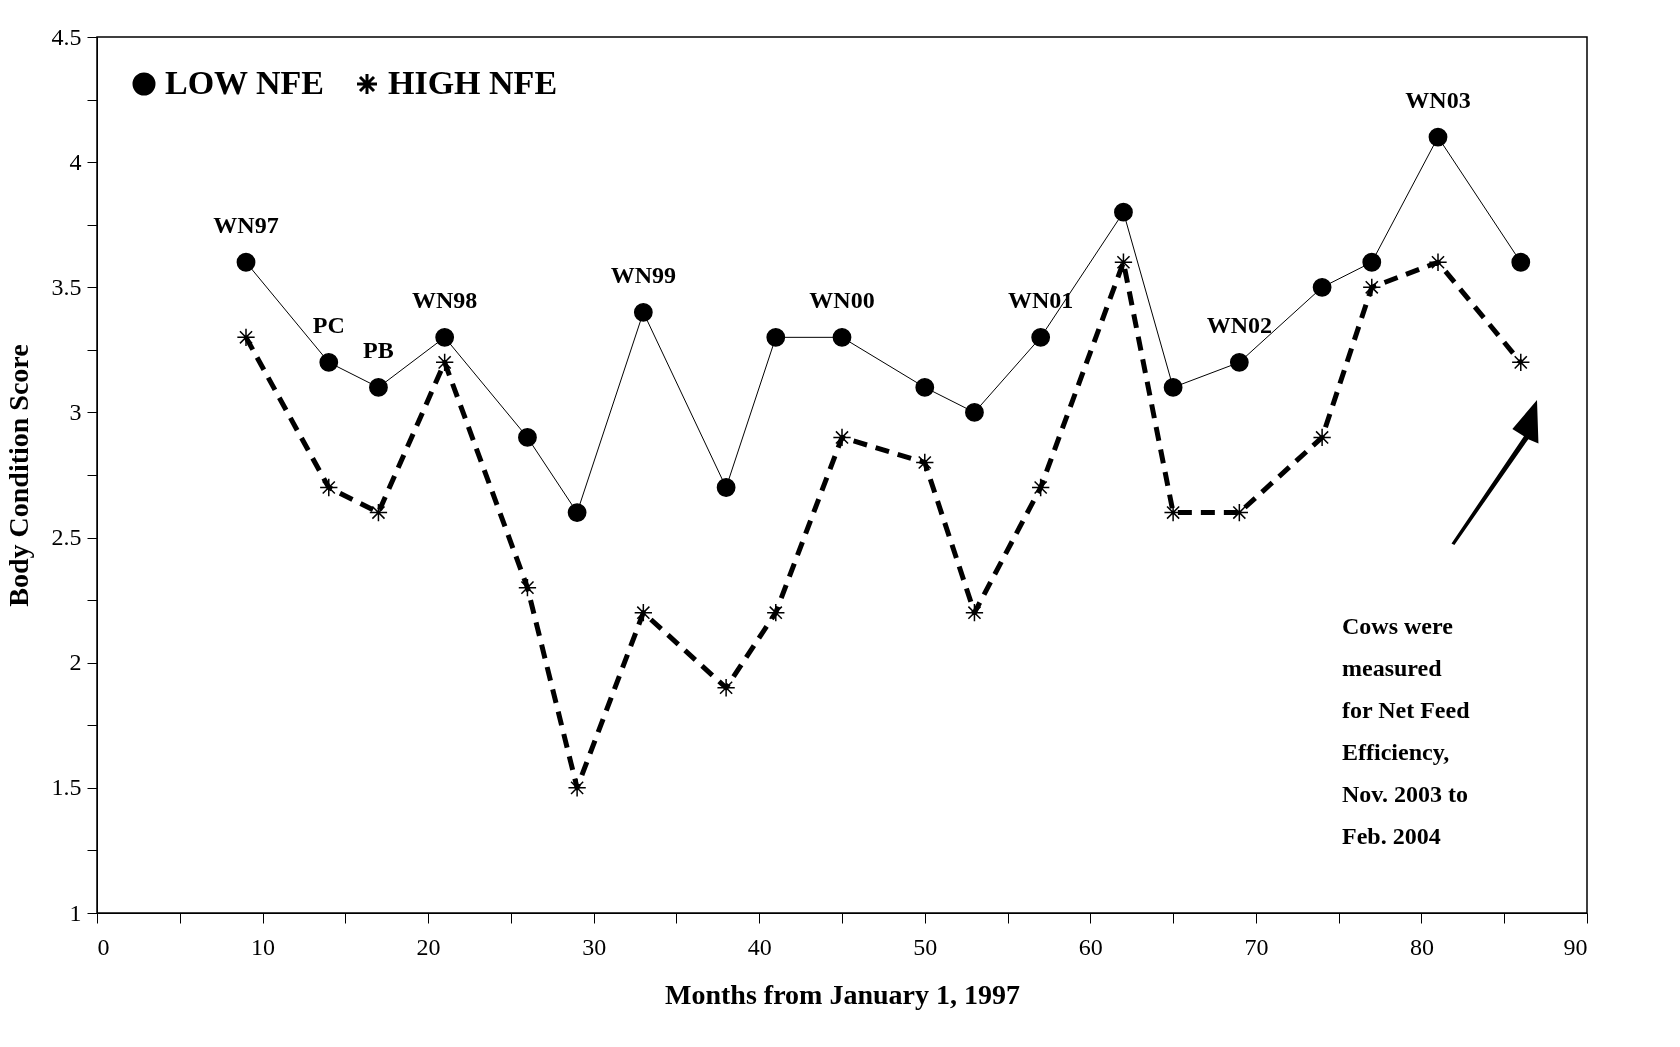 This screenshot has width=1680, height=1047. I want to click on annotation: WN01, so click(1040, 300).